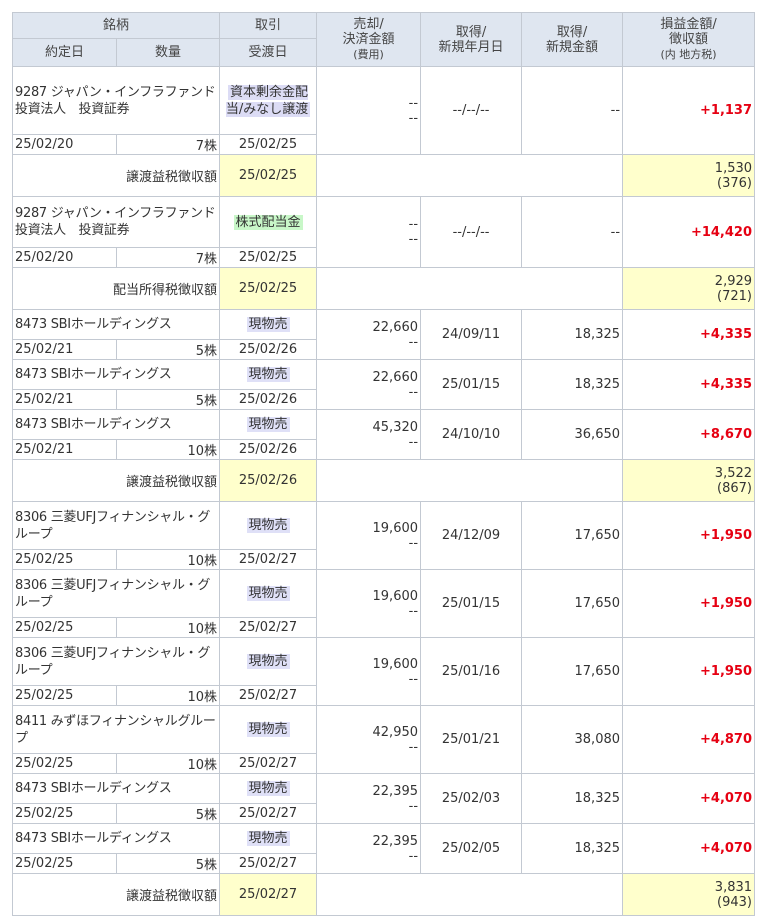 Image resolution: width=766 pixels, height=916 pixels. Describe the element at coordinates (572, 47) in the screenshot. I see `header-acq-amount-line2: 新規金額` at that location.